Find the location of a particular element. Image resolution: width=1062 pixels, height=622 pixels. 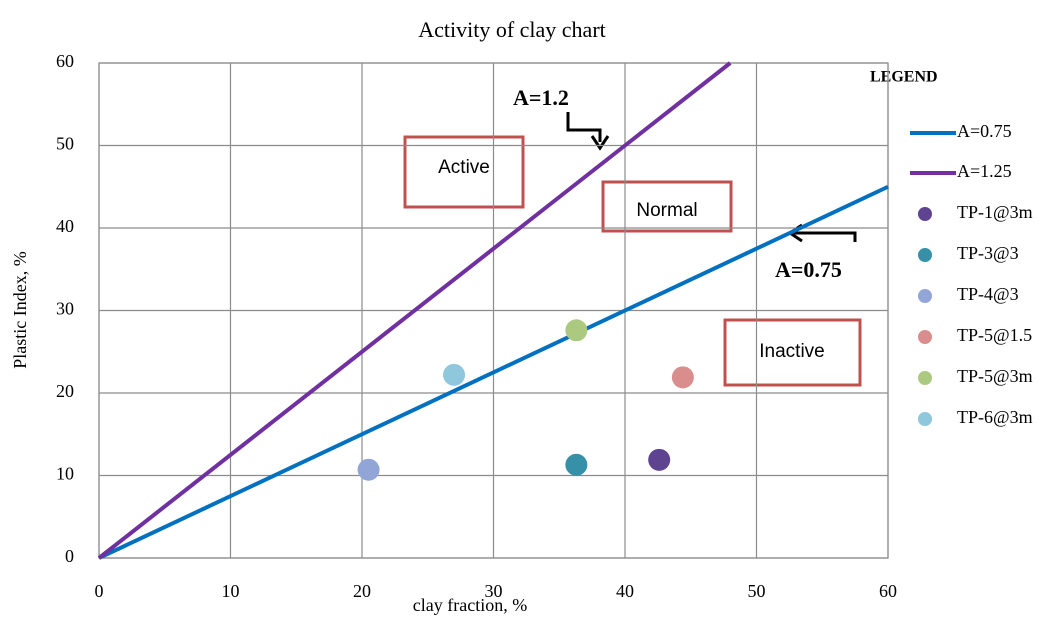

legend-title: LEGEND is located at coordinates (904, 77).